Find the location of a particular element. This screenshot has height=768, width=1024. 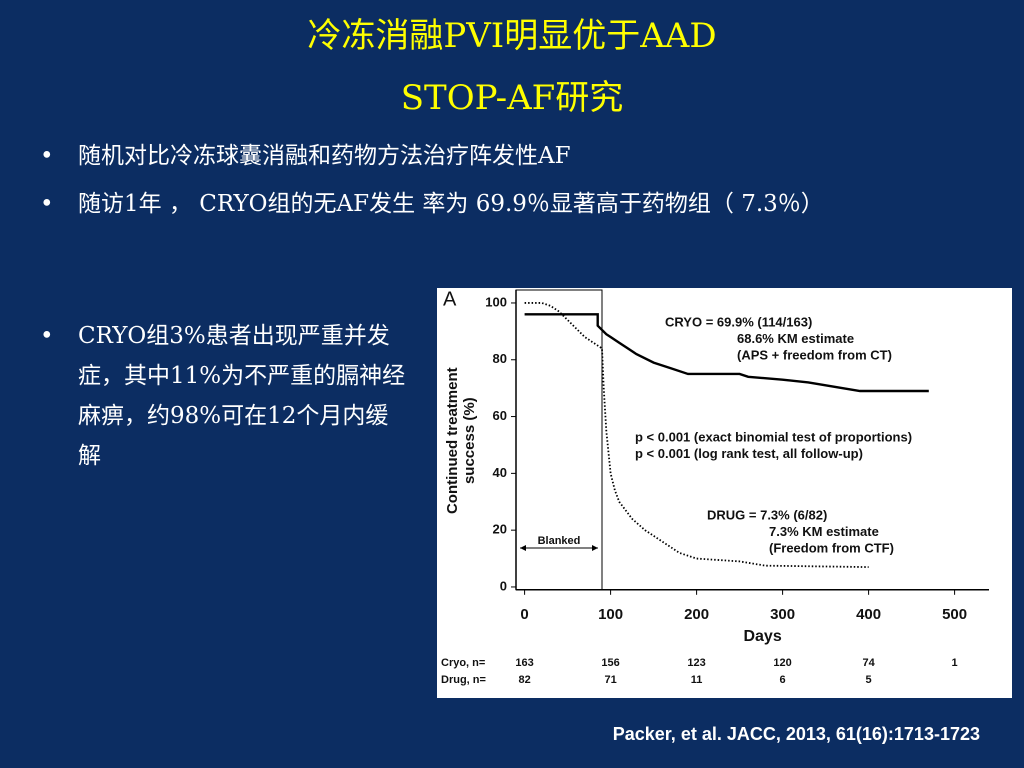

blanked-label: Blanked is located at coordinates (559, 541).